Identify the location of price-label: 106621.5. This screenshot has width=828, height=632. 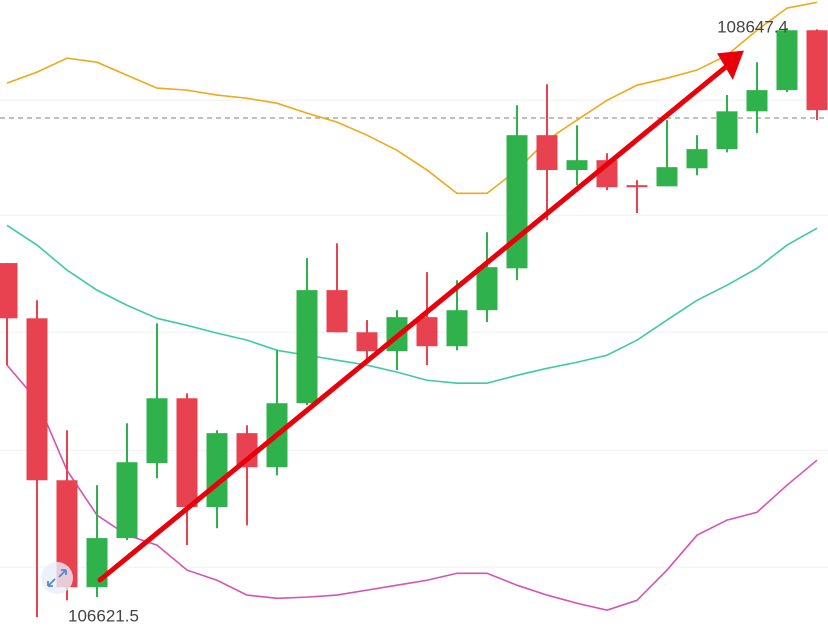
(103, 616).